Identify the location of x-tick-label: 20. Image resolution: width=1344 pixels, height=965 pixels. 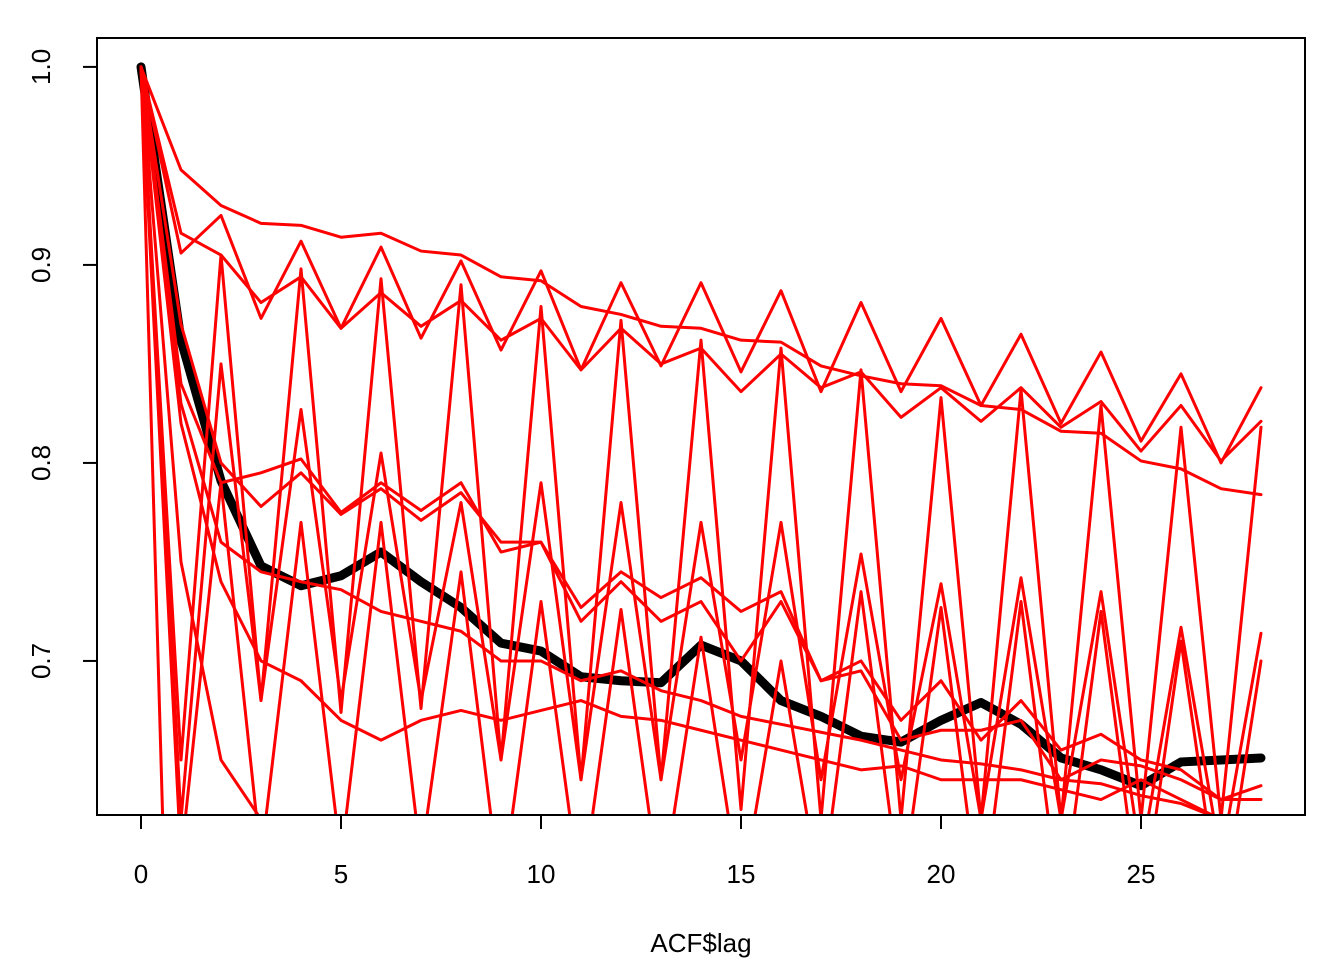
(941, 874).